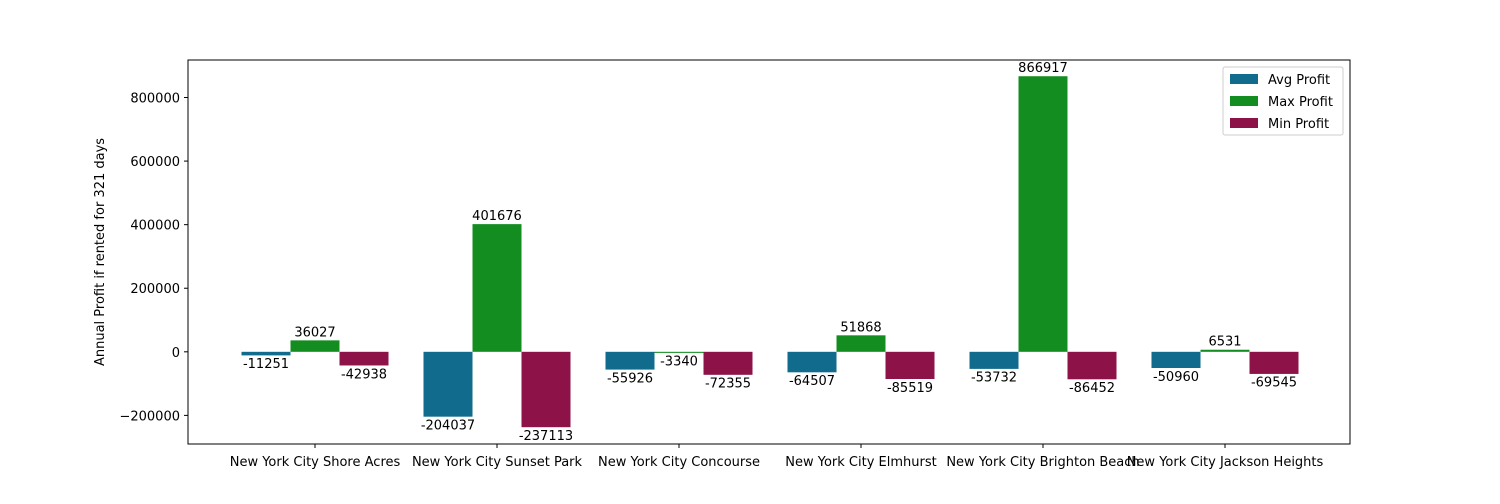 Image resolution: width=1500 pixels, height=504 pixels. What do you see at coordinates (728, 384) in the screenshot?
I see `data-label: -72355` at bounding box center [728, 384].